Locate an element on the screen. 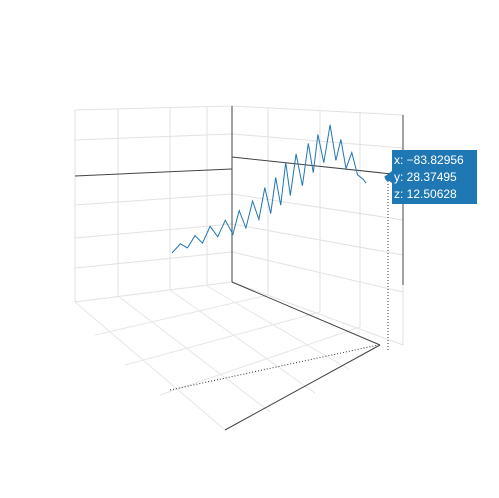 The image size is (499, 498). series-line is located at coordinates (269, 189).